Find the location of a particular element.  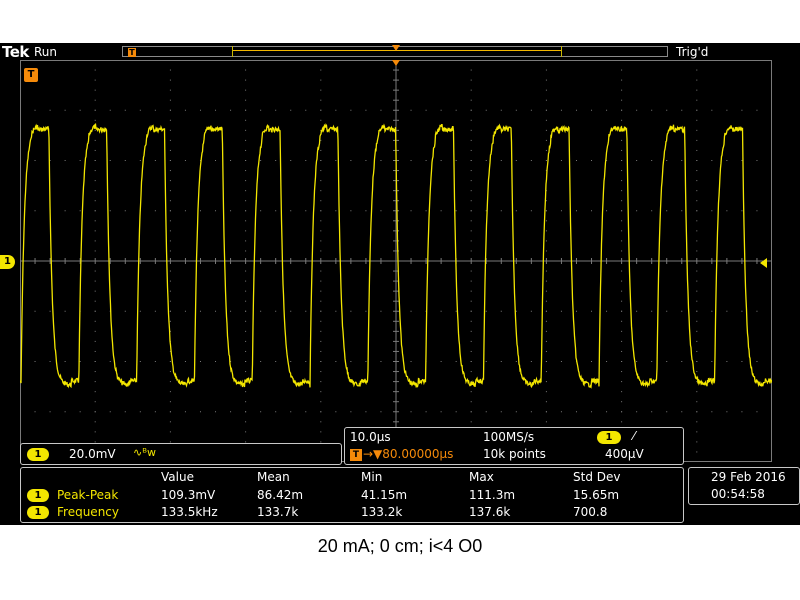

trigger-position-icon: T is located at coordinates (31, 75).